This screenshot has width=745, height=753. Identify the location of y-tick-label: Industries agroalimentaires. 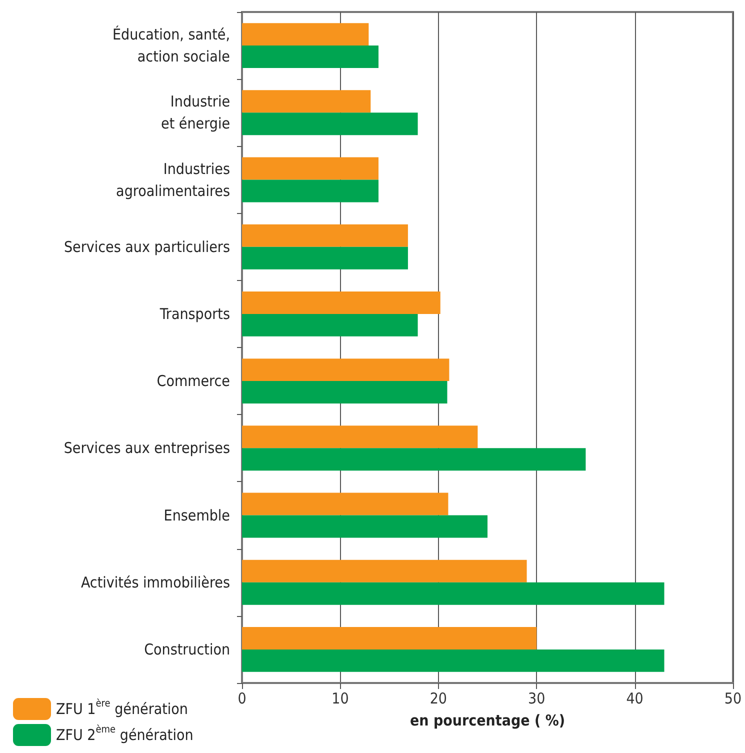
(173, 180).